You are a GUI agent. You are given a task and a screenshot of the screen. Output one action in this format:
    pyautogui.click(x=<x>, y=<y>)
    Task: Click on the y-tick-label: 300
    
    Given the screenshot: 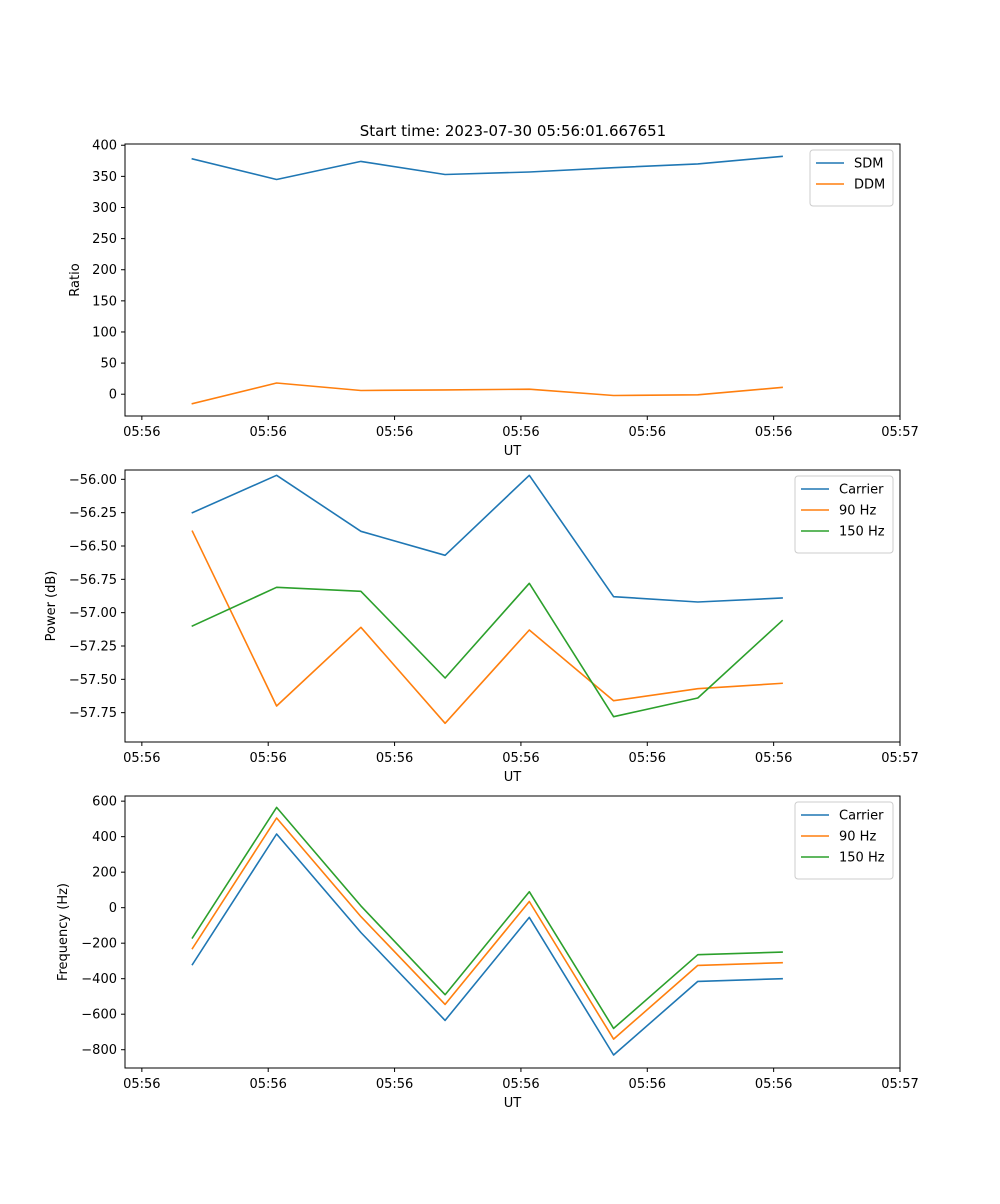 What is the action you would take?
    pyautogui.click(x=104, y=208)
    